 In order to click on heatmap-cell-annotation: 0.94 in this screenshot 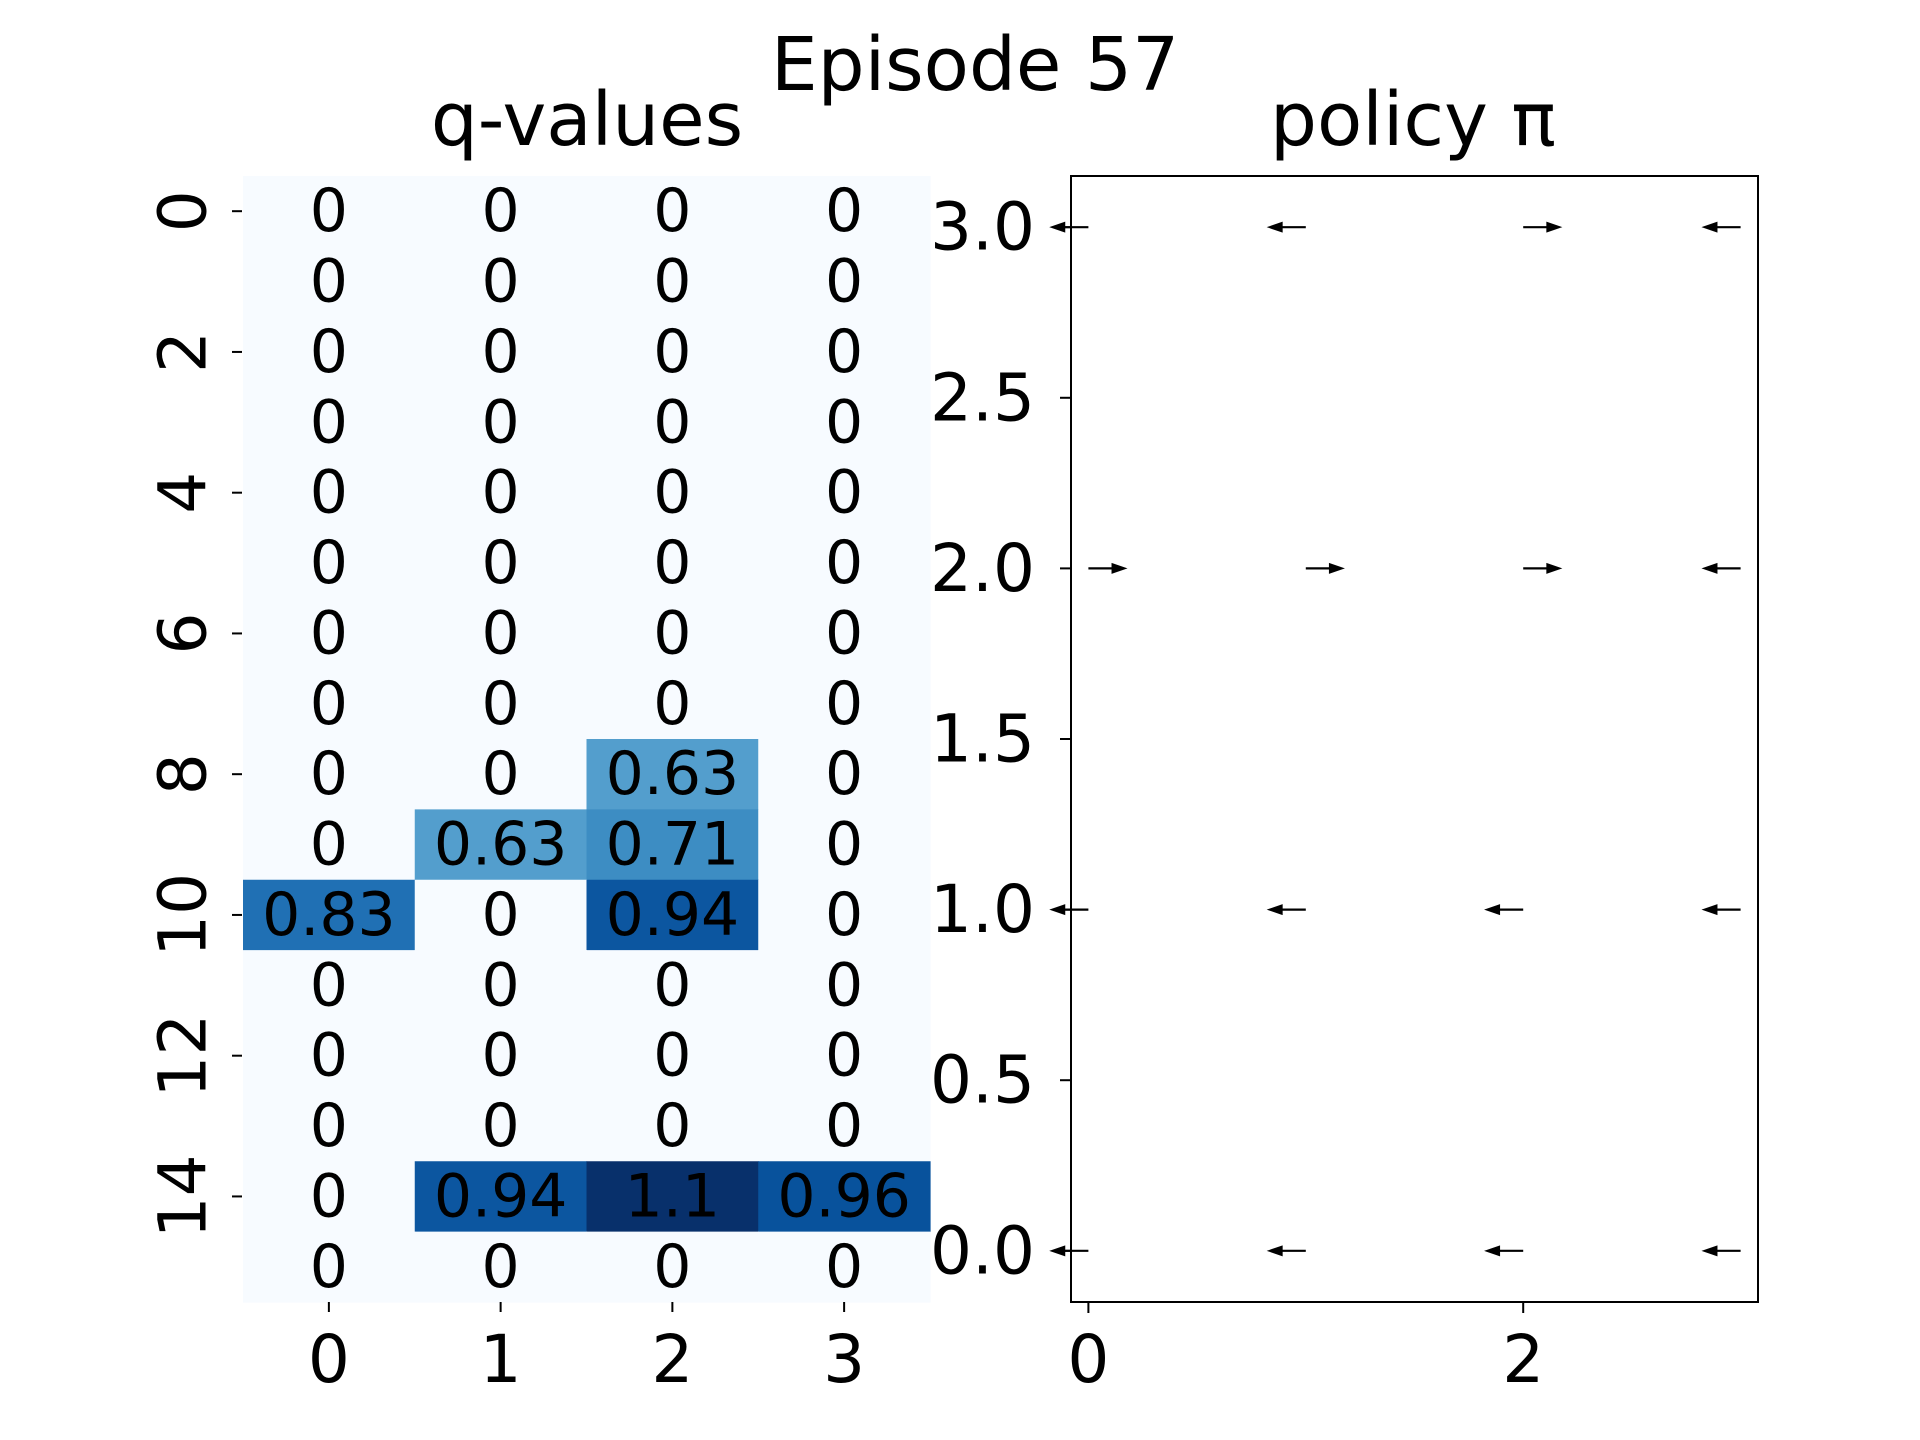, I will do `click(673, 915)`.